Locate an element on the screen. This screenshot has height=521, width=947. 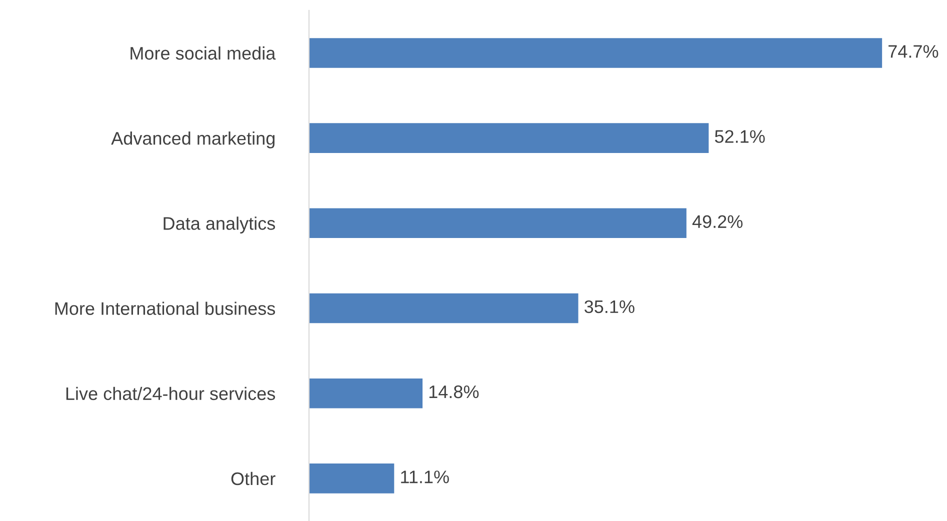
y-tick-label: Advanced marketing is located at coordinates (193, 140).